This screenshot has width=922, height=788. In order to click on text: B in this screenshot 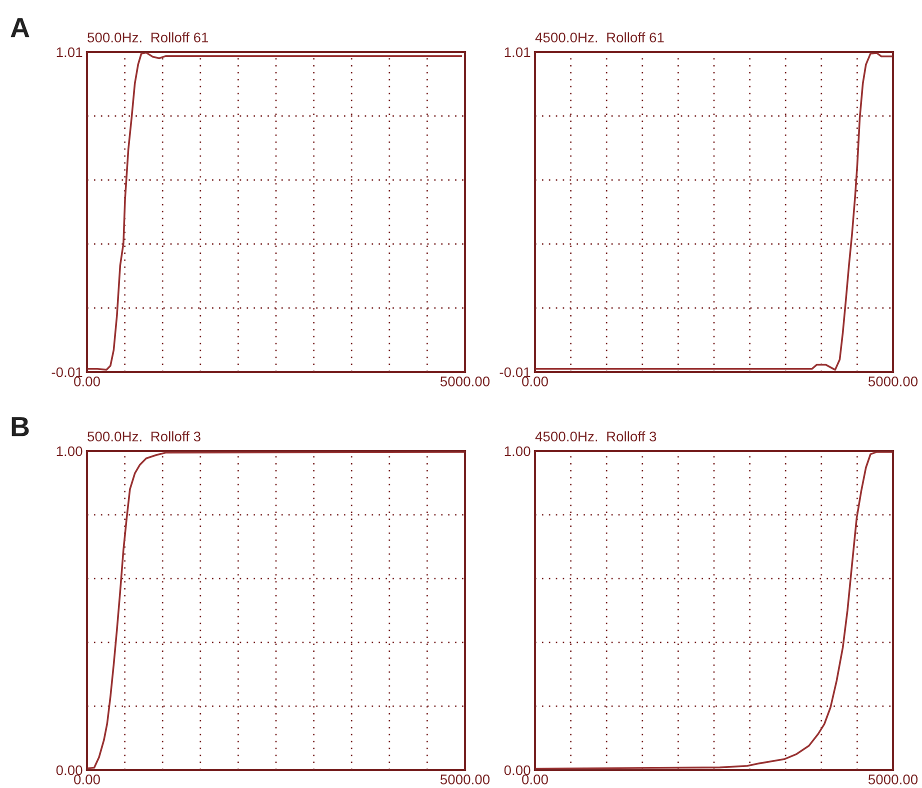, I will do `click(20, 426)`.